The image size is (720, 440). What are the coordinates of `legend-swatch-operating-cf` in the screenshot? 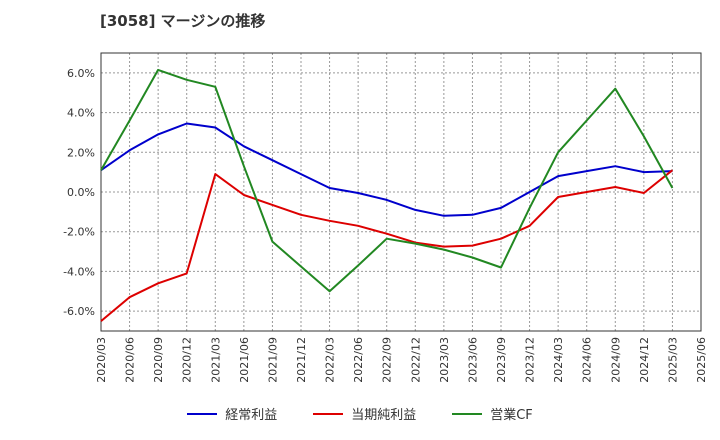 It's located at (467, 413).